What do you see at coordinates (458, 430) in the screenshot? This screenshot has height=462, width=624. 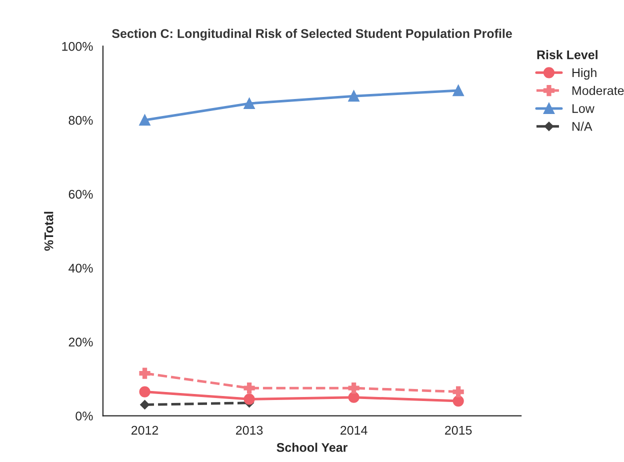 I see `x-tick-label: 2015` at bounding box center [458, 430].